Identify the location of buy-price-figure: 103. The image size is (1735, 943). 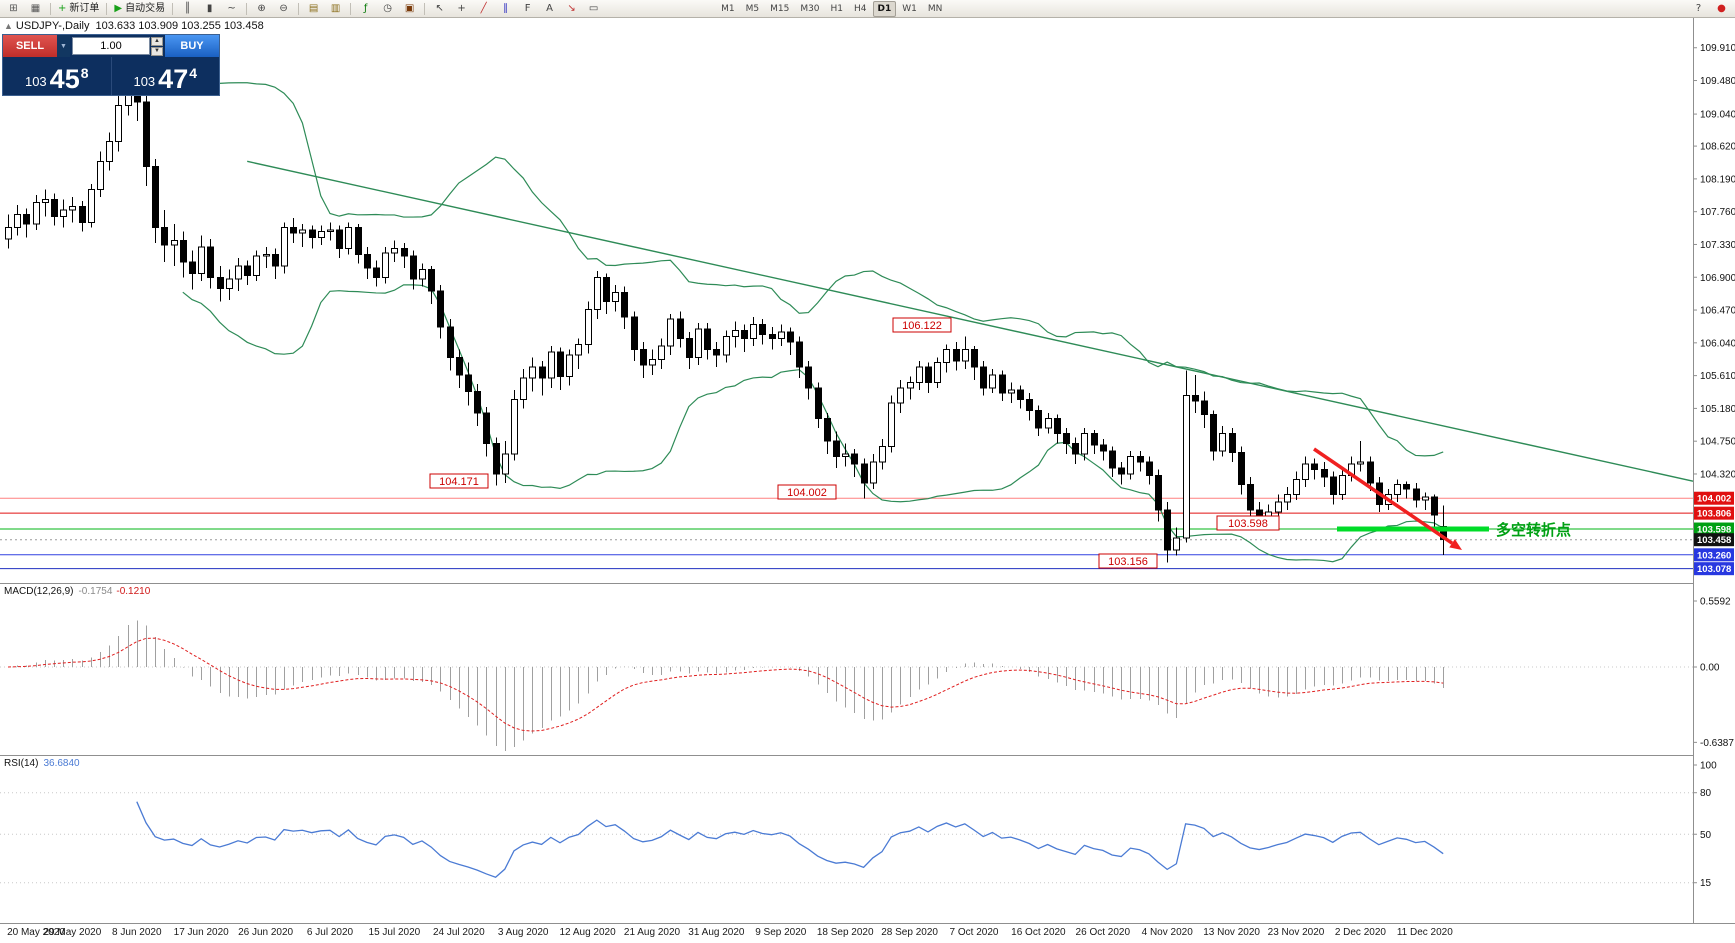
(144, 81).